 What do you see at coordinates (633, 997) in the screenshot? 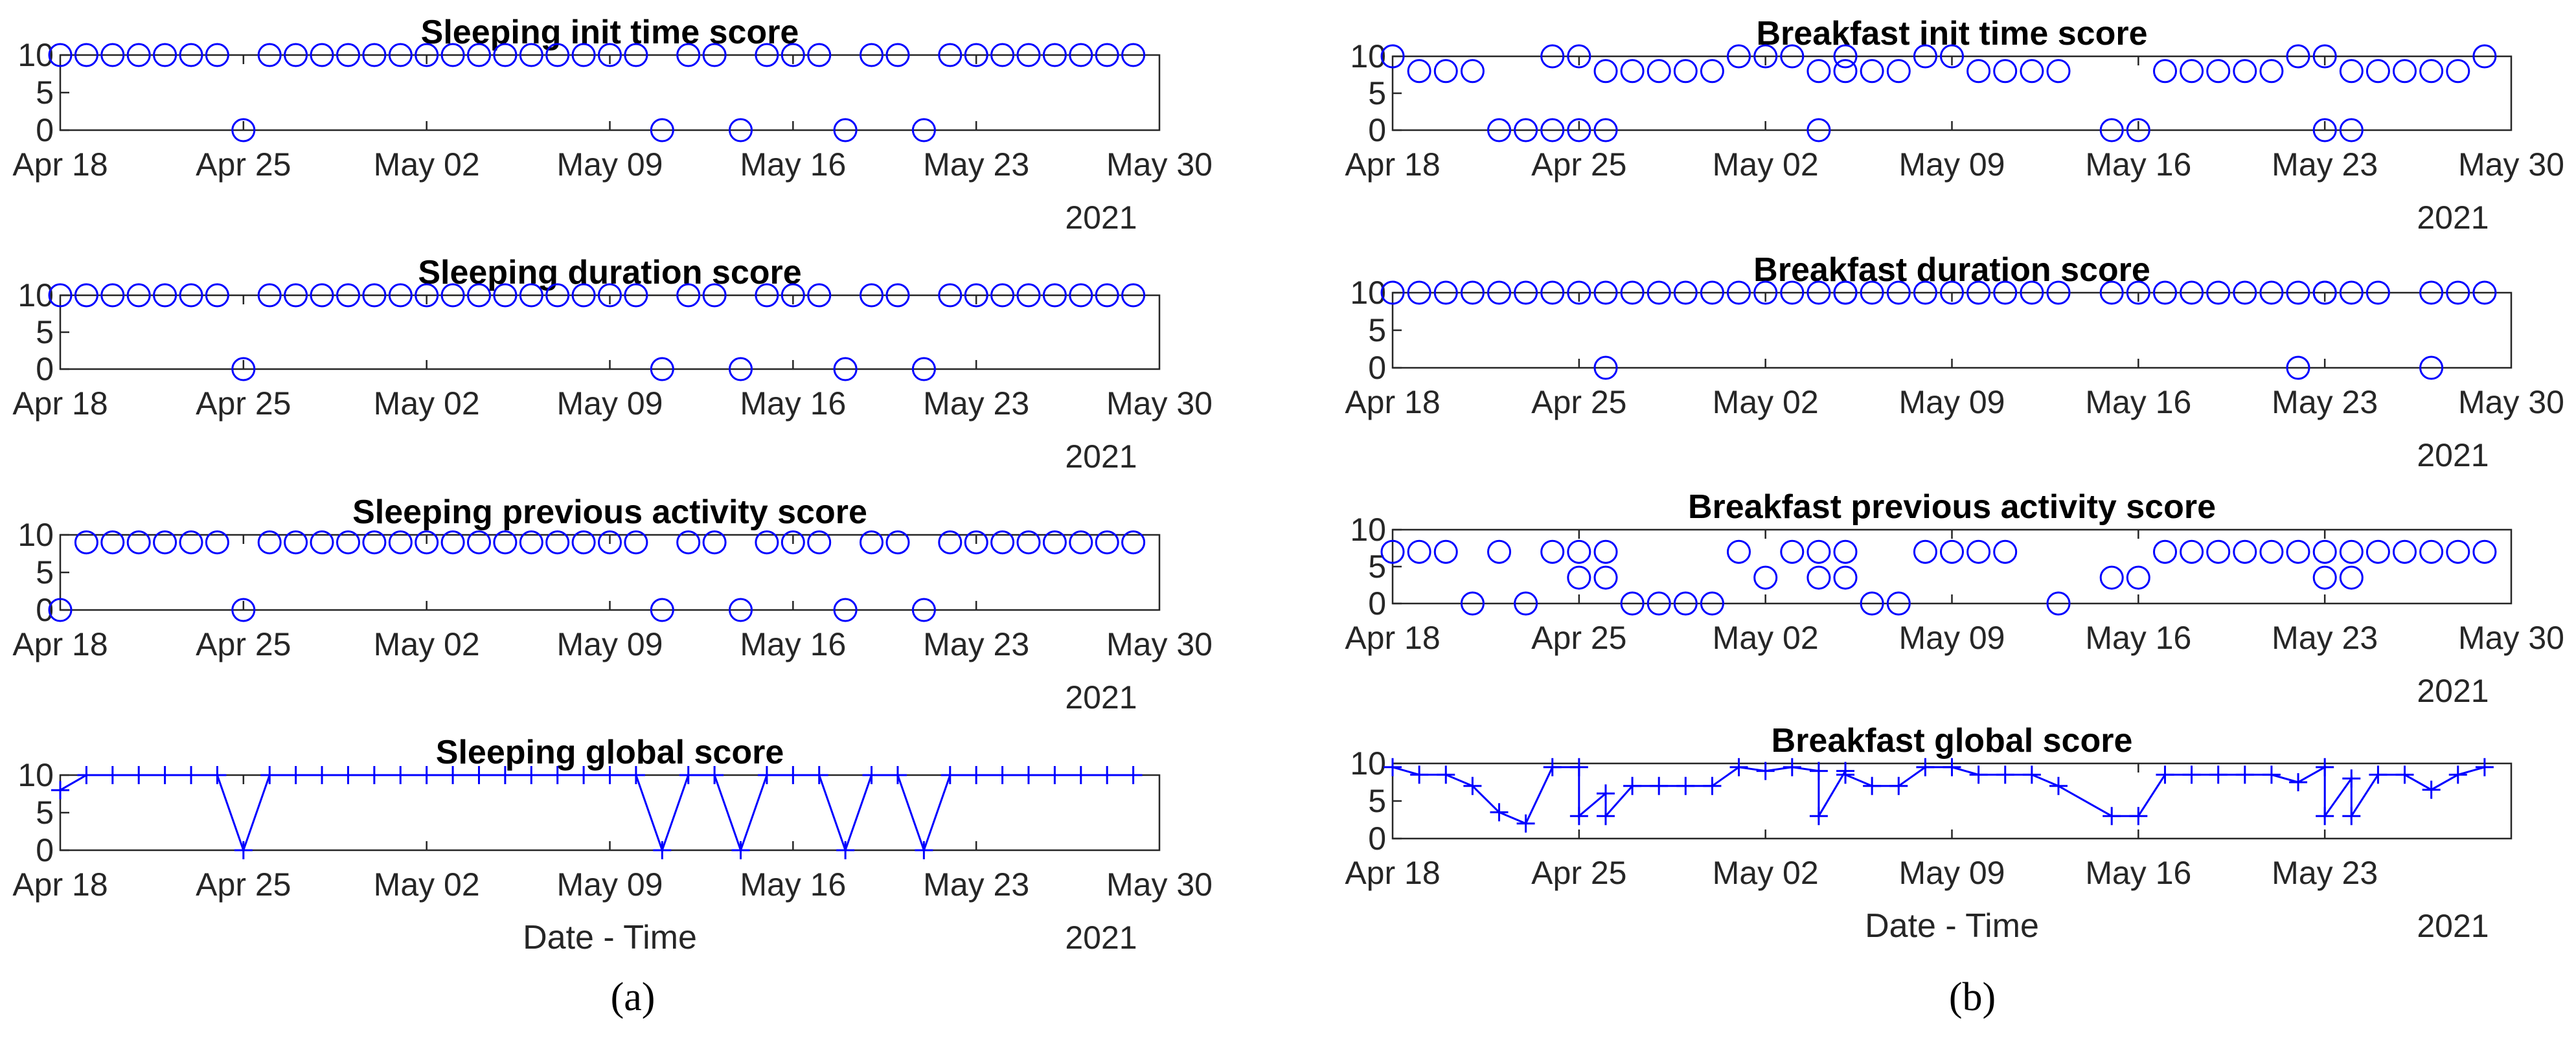
I see `panel-label-a: (a)` at bounding box center [633, 997].